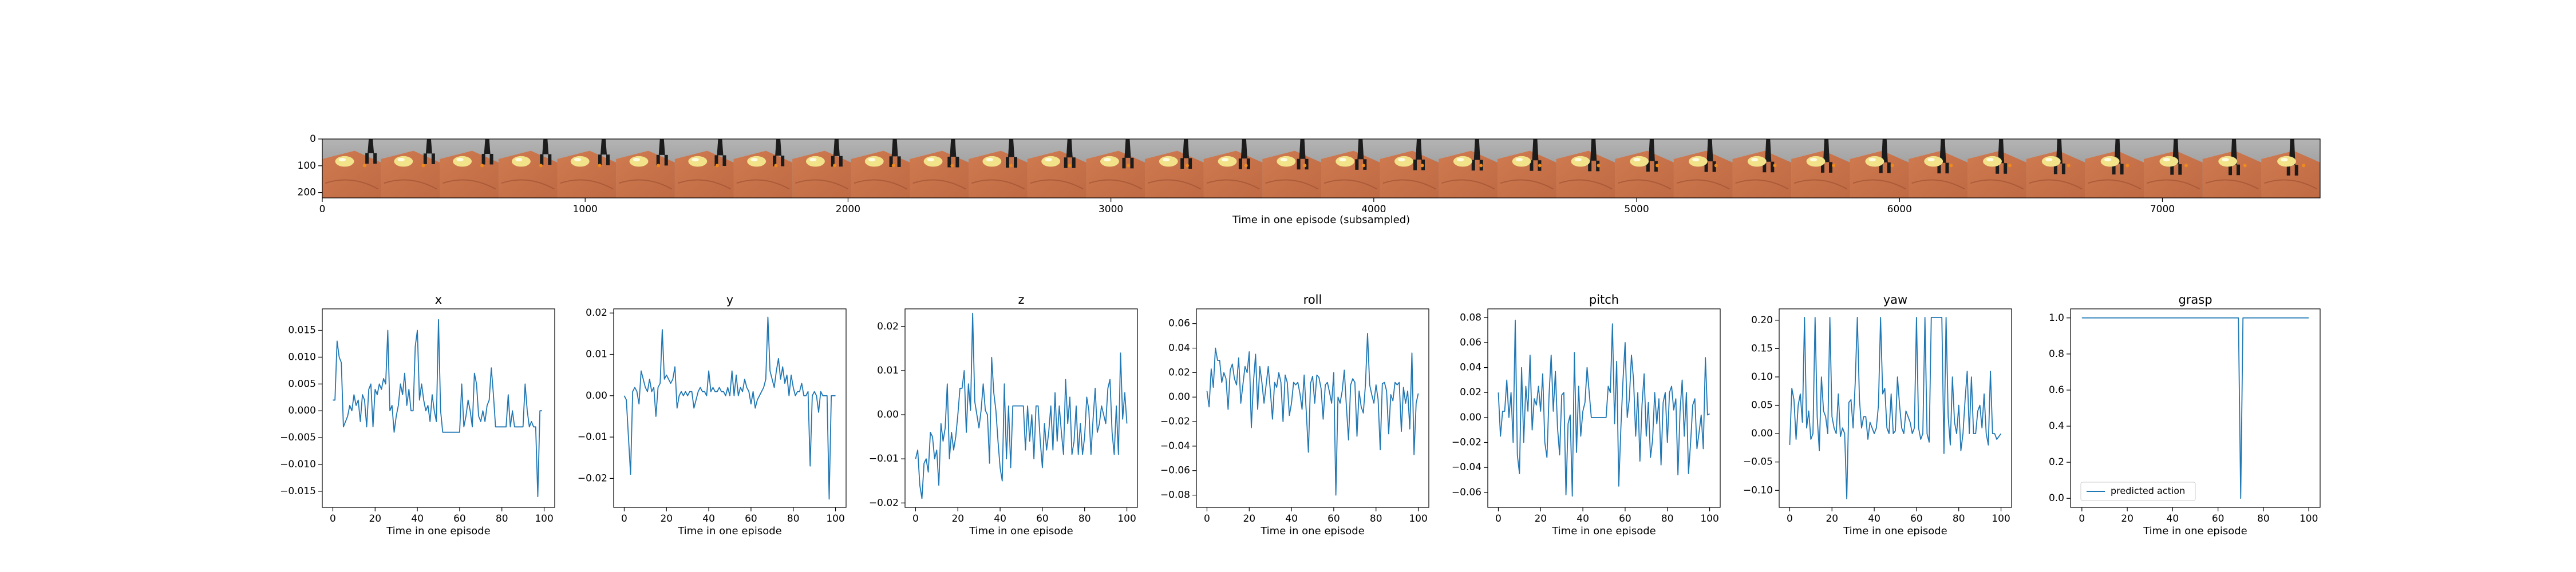  I want to click on plot-title: grasp, so click(2195, 300).